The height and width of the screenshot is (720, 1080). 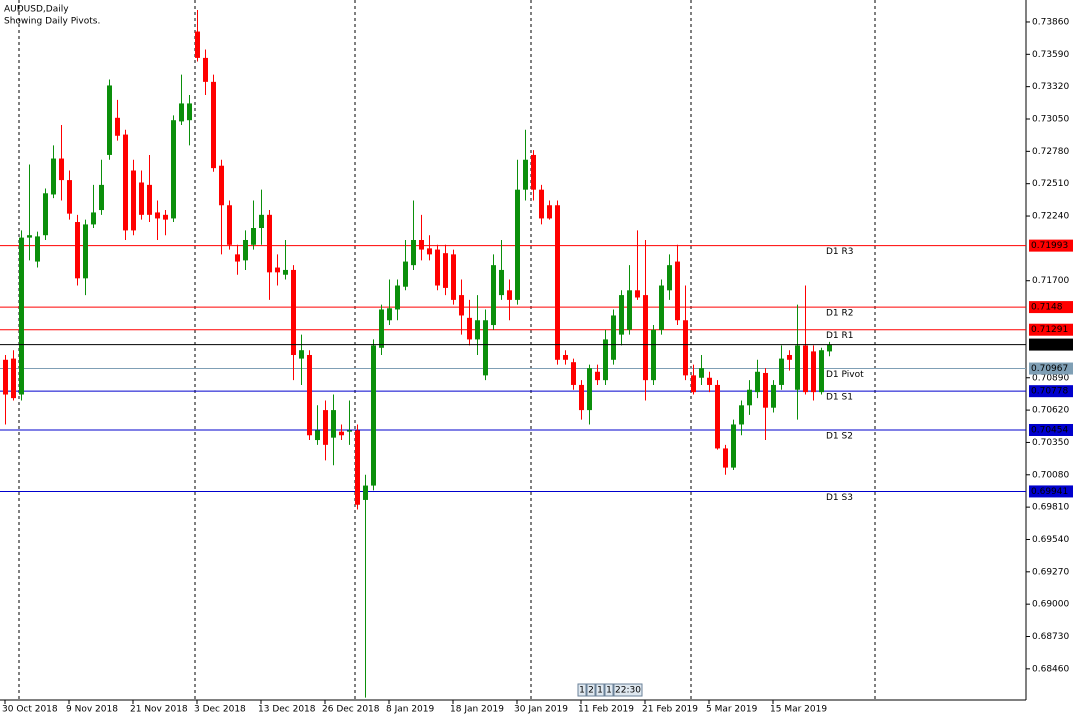 I want to click on x-tick-label: 21 Nov 2018, so click(x=159, y=710).